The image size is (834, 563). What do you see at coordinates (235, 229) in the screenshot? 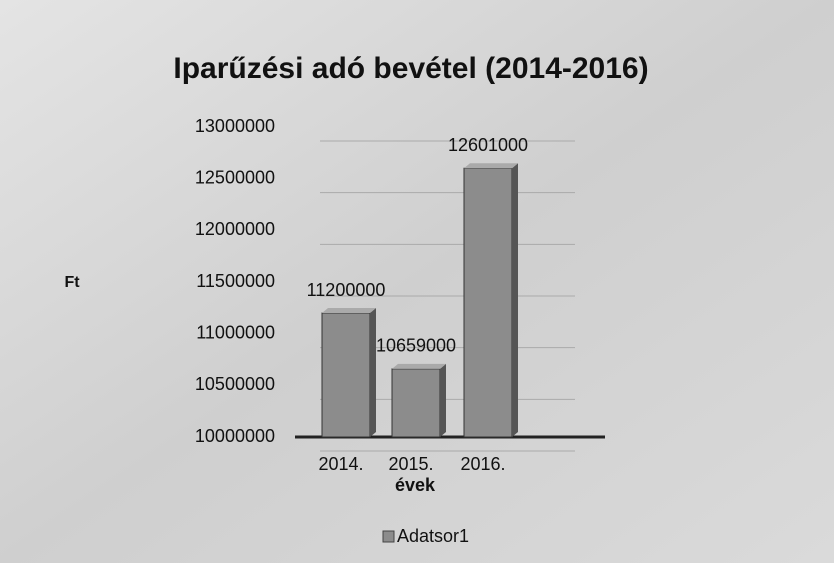
I see `y-tick-label: 12000000` at bounding box center [235, 229].